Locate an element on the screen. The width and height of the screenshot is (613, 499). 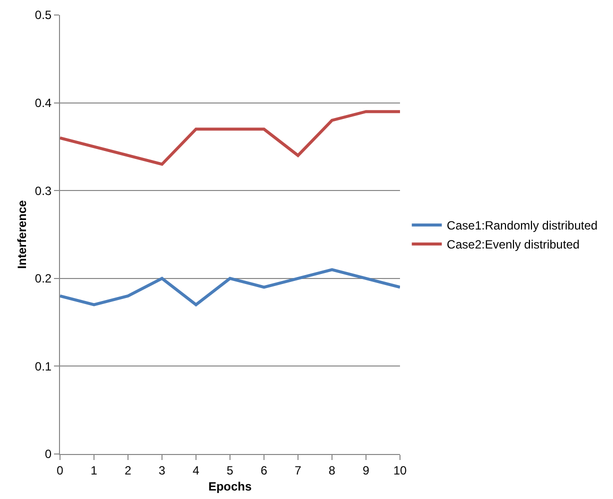
y-tick-label: 0.4 is located at coordinates (43, 103).